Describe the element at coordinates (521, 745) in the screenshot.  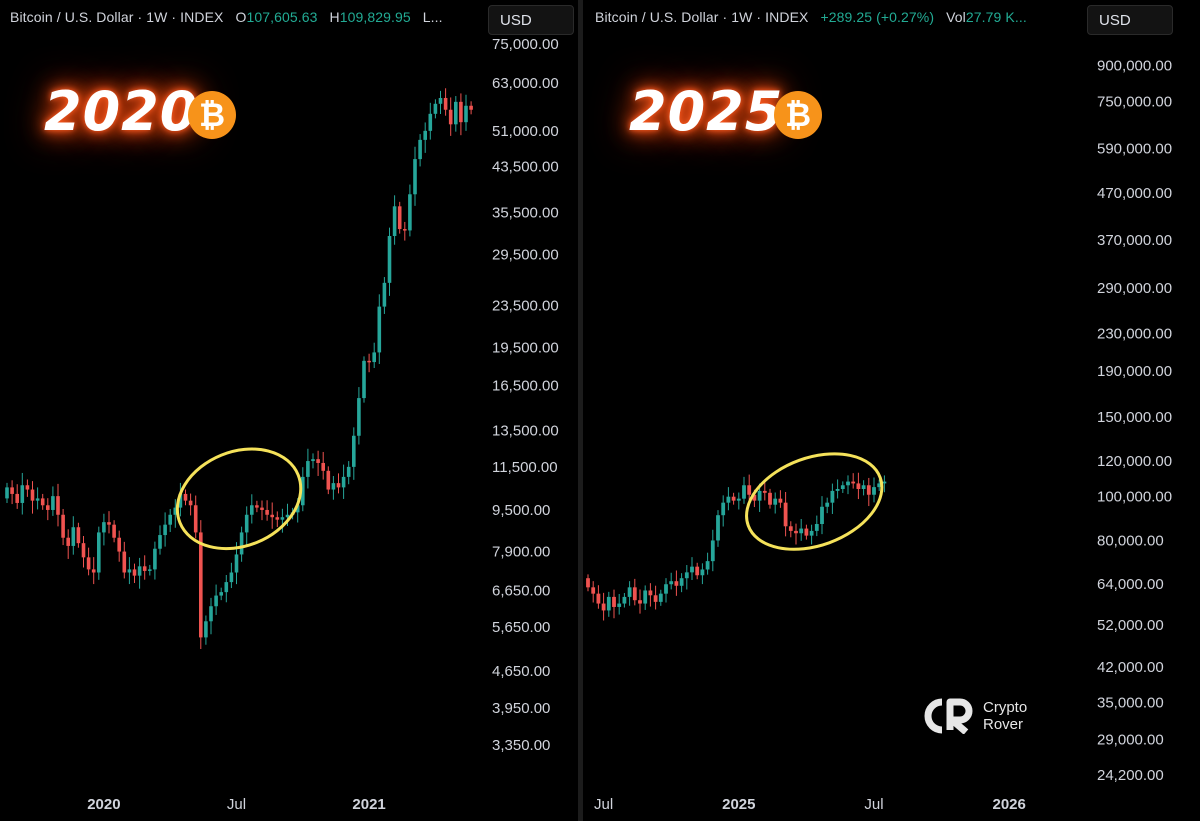
I see `y-tick-label: 3,350.00` at that location.